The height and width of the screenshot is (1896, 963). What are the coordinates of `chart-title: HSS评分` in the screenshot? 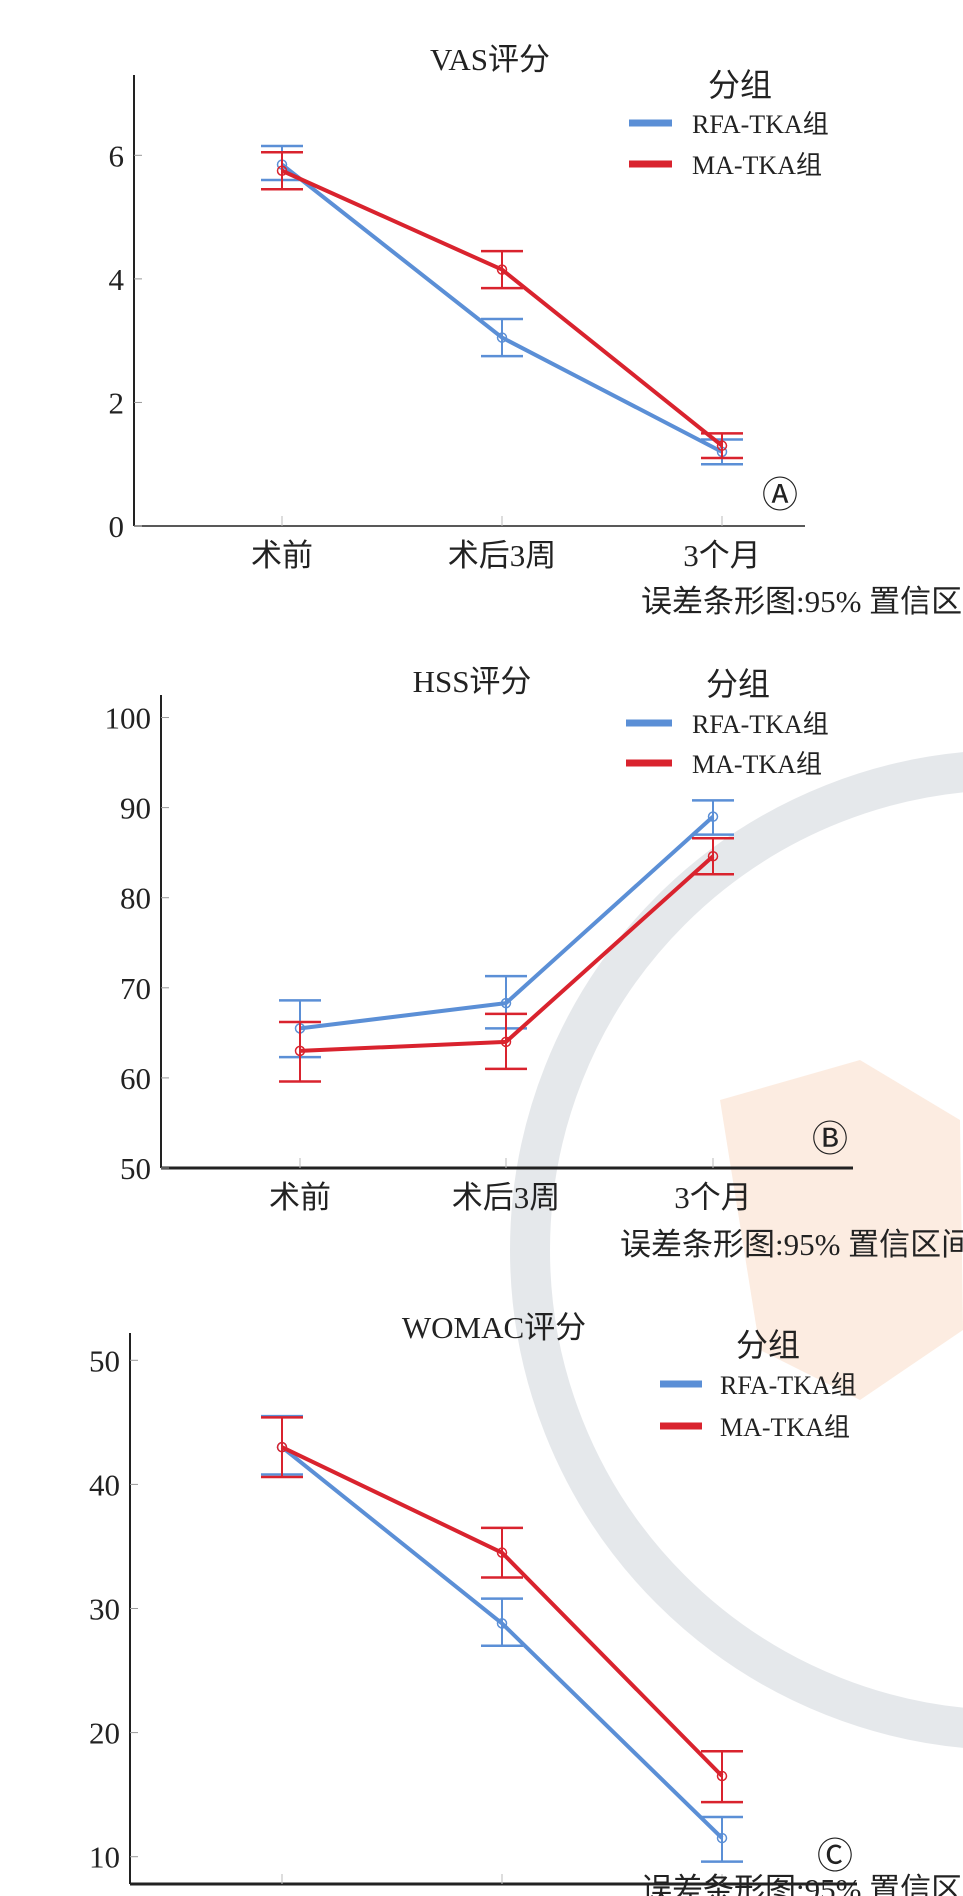 It's located at (472, 681).